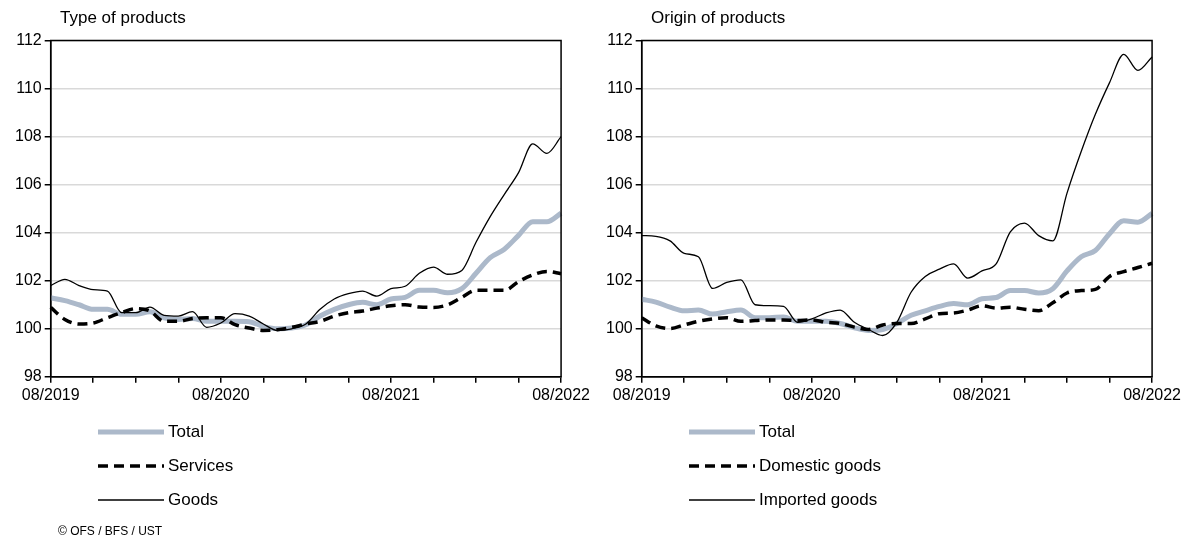  What do you see at coordinates (719, 18) in the screenshot?
I see `chart-title: Origin of products` at bounding box center [719, 18].